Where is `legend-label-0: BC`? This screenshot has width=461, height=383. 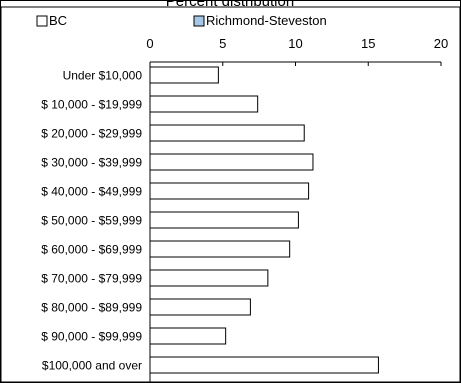 legend-label-0: BC is located at coordinates (58, 20).